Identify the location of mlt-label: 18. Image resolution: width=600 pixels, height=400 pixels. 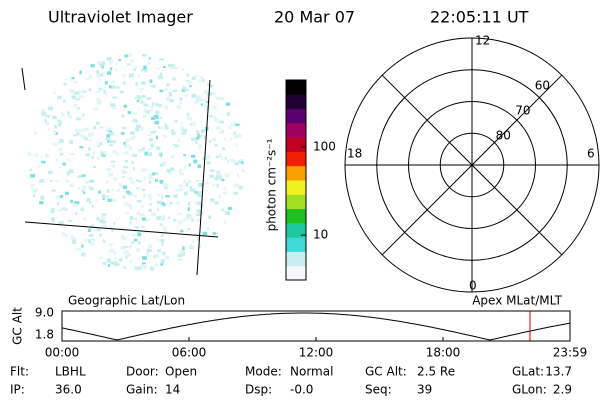
(354, 154).